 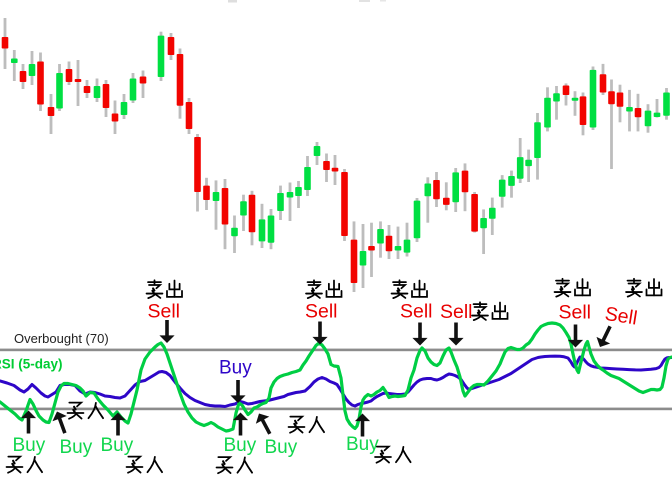 I want to click on svg-text: RSI (5-day), so click(x=31, y=364).